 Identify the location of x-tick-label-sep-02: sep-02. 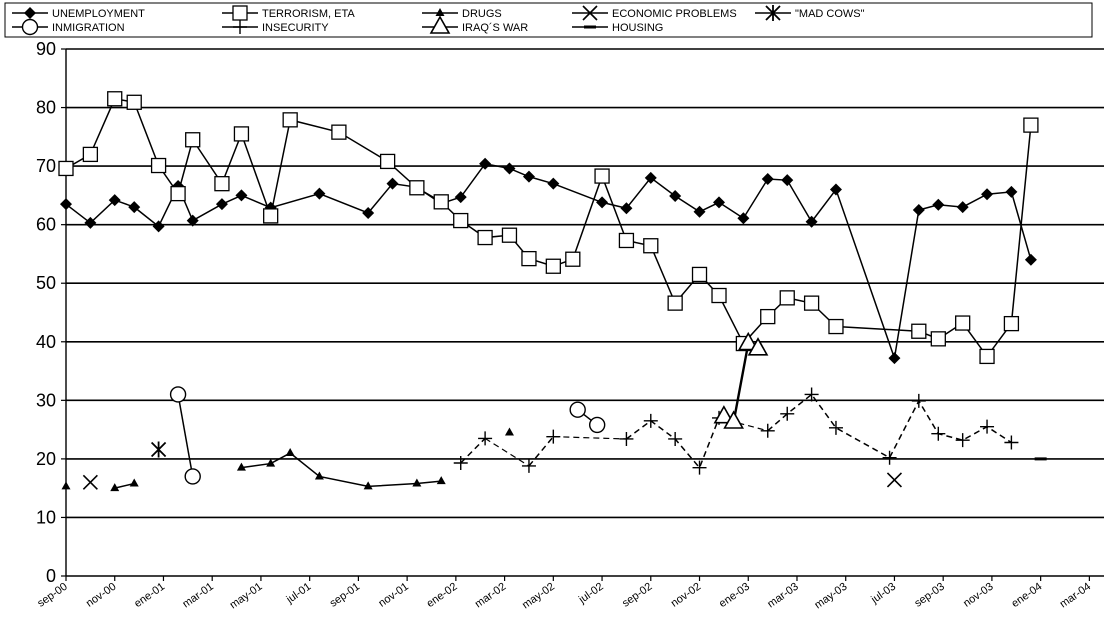
(637, 595).